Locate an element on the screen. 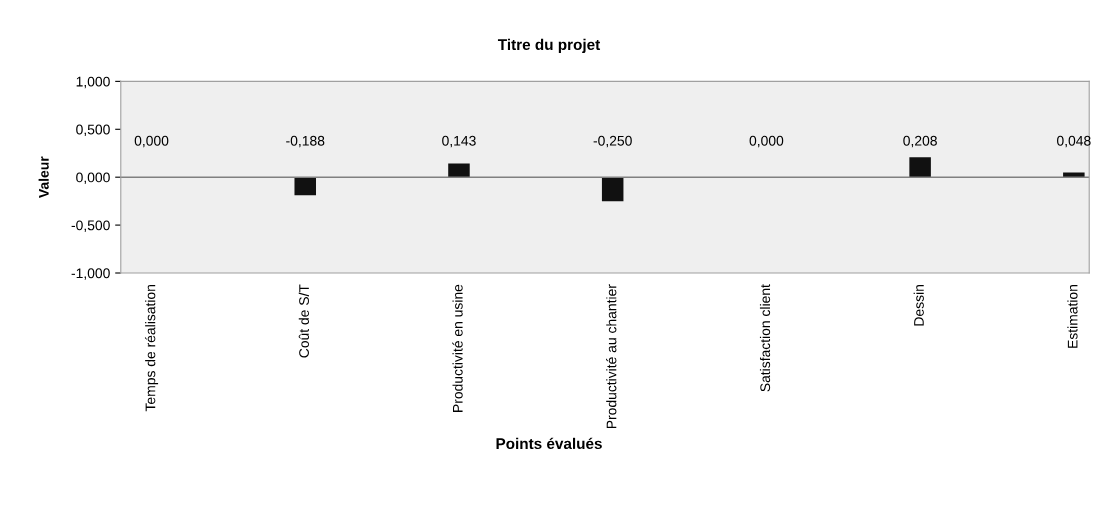  data-label: 0,208 is located at coordinates (920, 141).